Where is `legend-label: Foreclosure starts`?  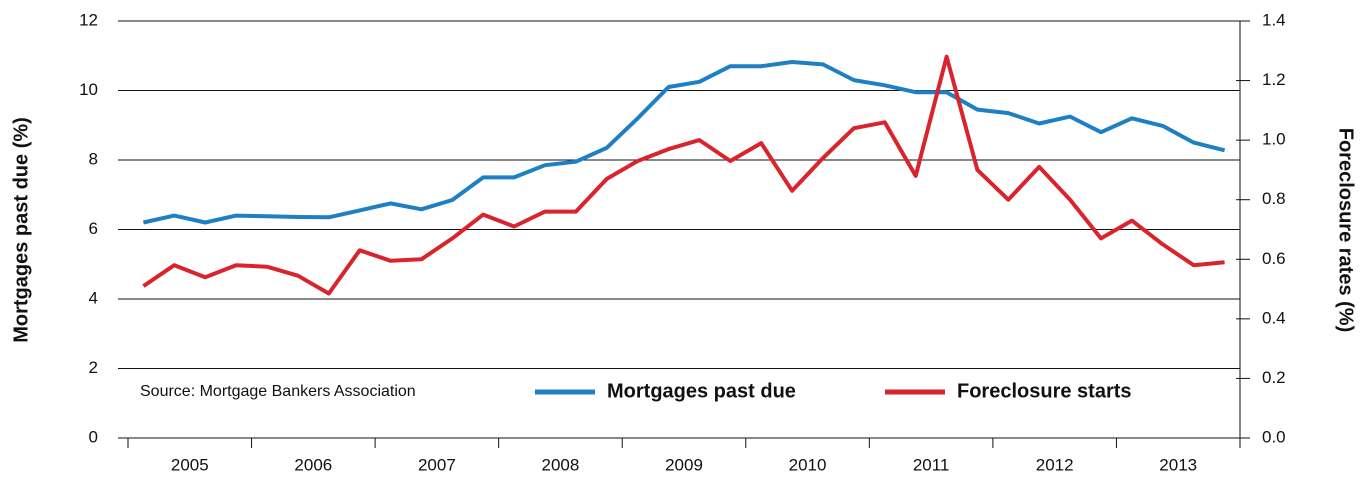
legend-label: Foreclosure starts is located at coordinates (1044, 391).